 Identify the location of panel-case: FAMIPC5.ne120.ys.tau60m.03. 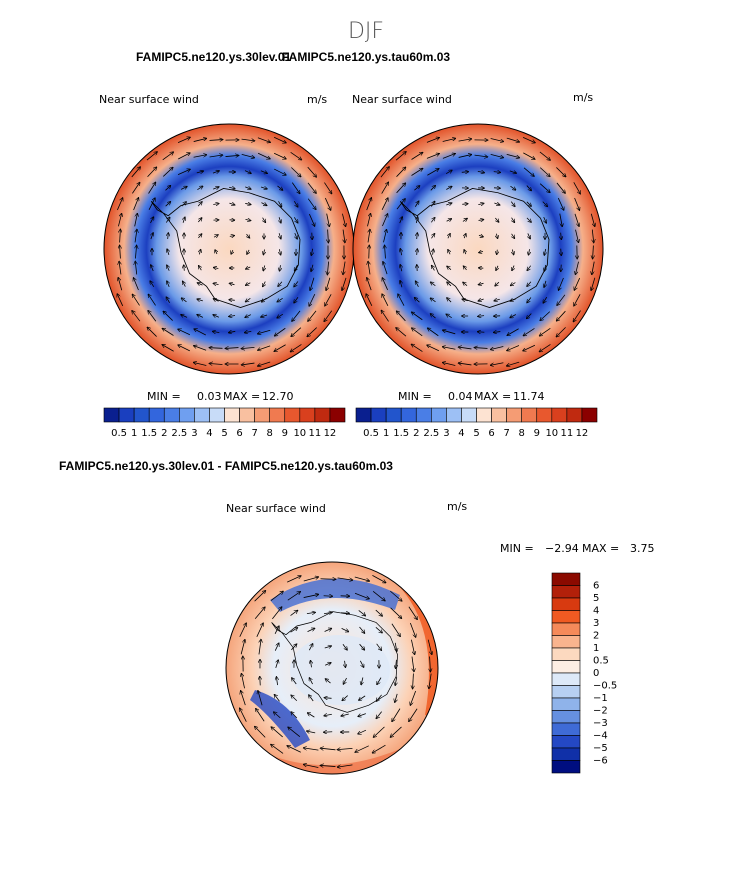
(366, 57).